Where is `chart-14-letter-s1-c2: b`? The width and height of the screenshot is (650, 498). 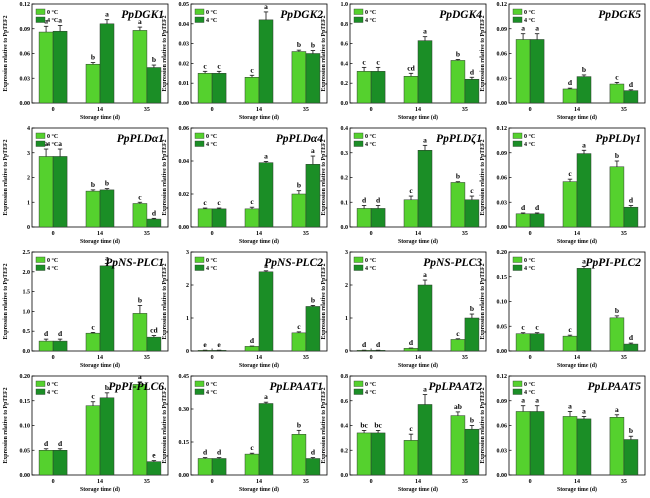 chart-14-letter-s1-c2: b is located at coordinates (472, 420).